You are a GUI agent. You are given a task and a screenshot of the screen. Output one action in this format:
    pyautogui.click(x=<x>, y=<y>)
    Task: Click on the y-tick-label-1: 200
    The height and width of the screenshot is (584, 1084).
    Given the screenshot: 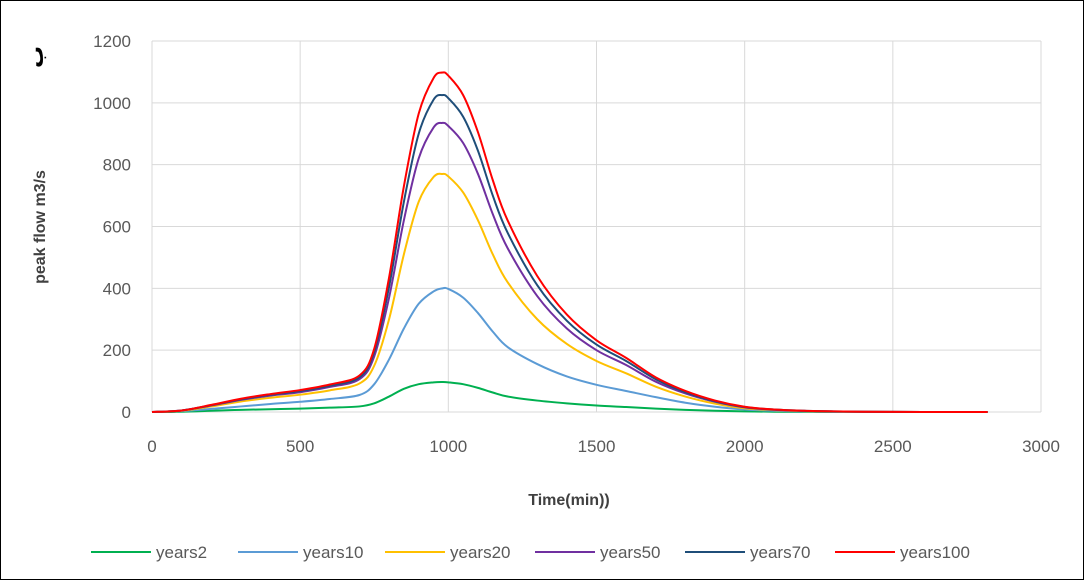 What is the action you would take?
    pyautogui.click(x=117, y=350)
    